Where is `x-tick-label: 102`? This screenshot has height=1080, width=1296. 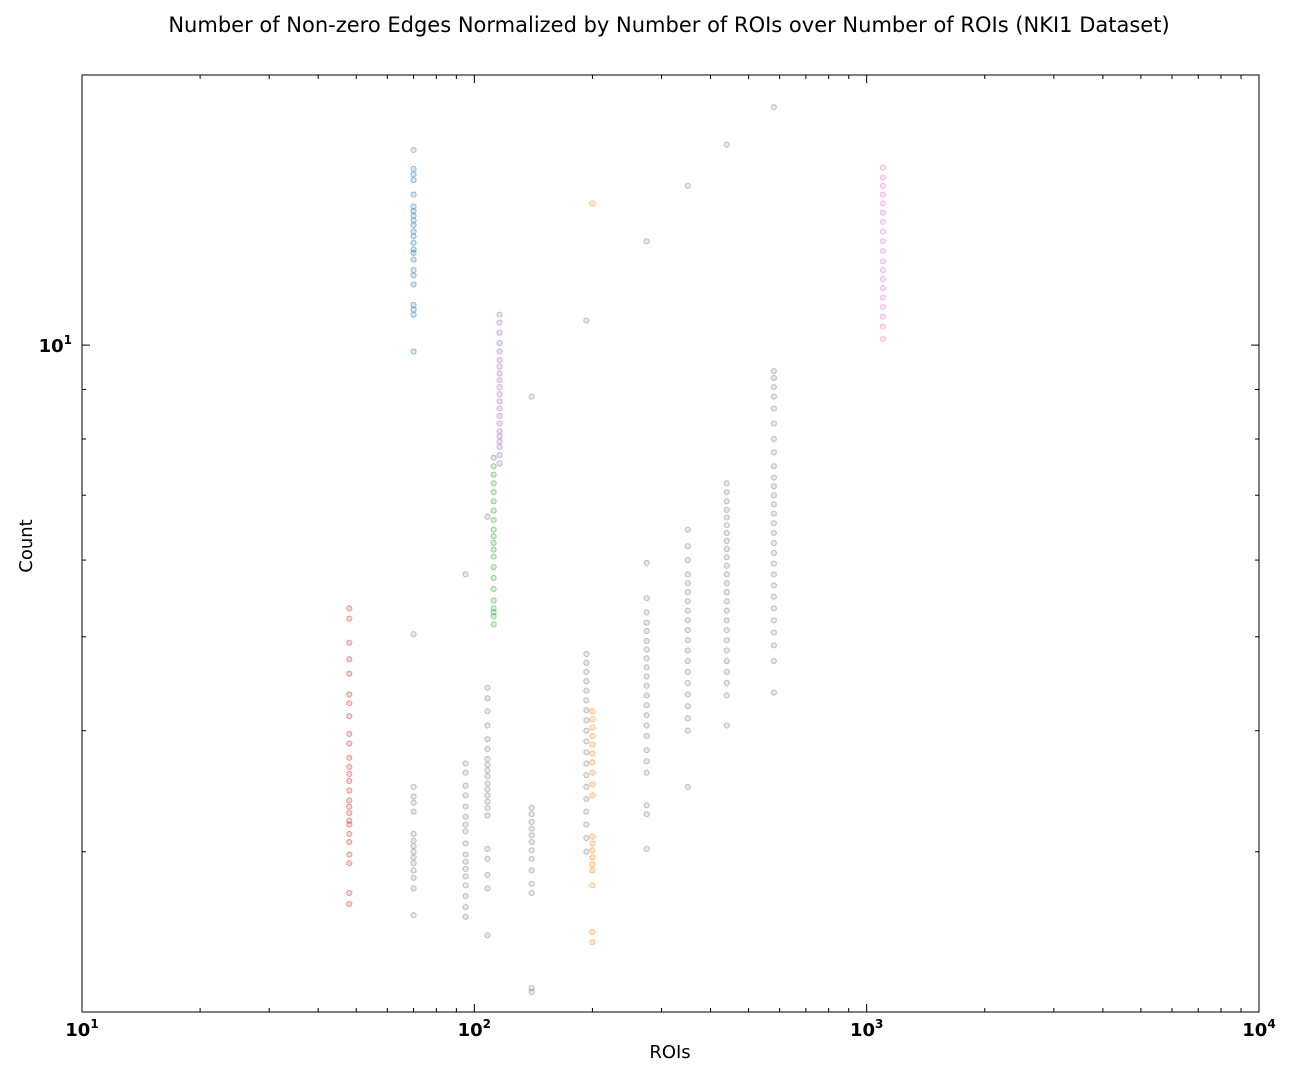 x-tick-label: 102 is located at coordinates (474, 1029).